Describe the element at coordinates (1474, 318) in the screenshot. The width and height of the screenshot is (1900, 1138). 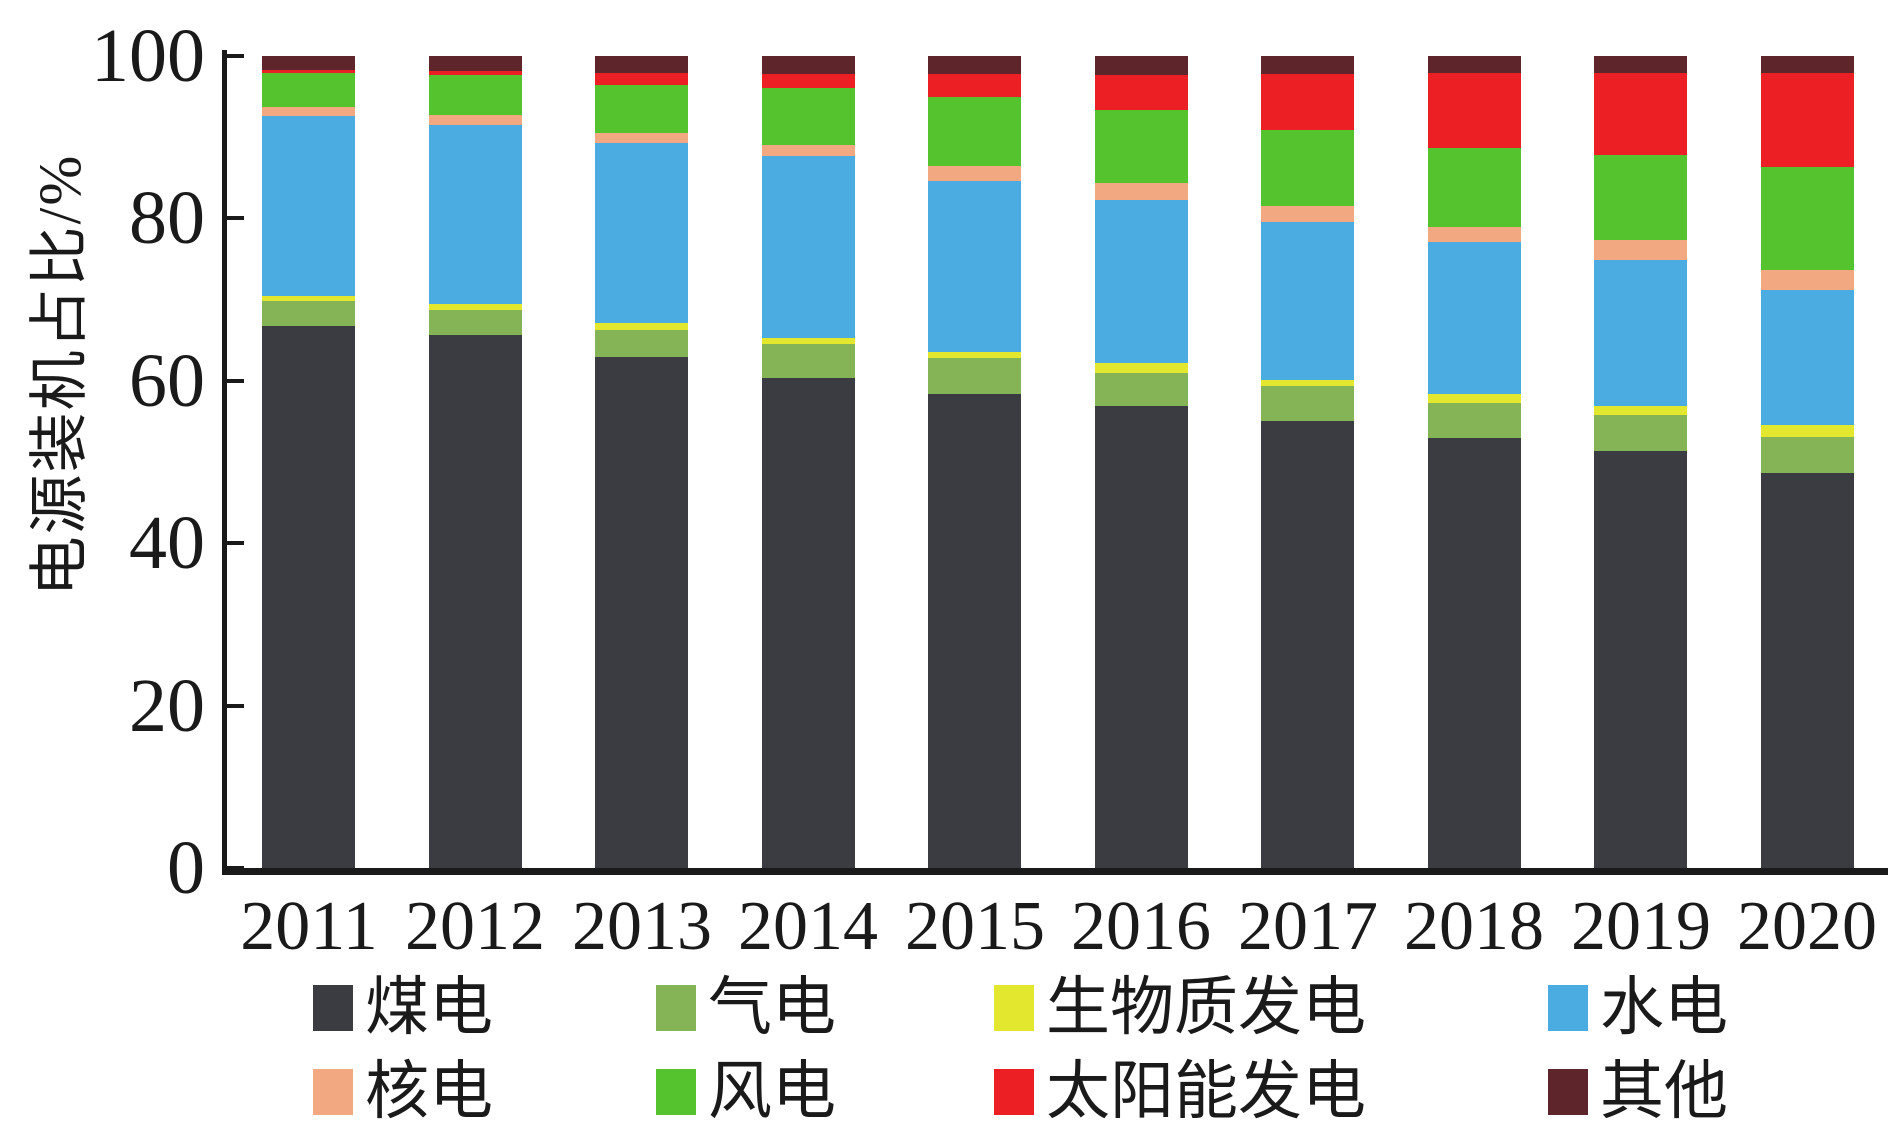
I see `bar-segment-hydro-2018` at that location.